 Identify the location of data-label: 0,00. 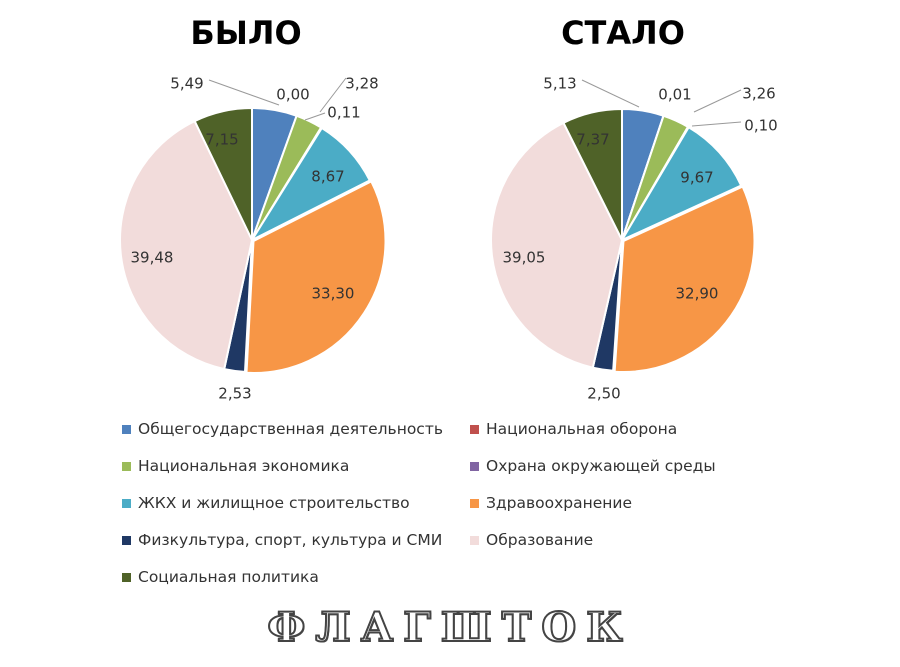
(292, 95).